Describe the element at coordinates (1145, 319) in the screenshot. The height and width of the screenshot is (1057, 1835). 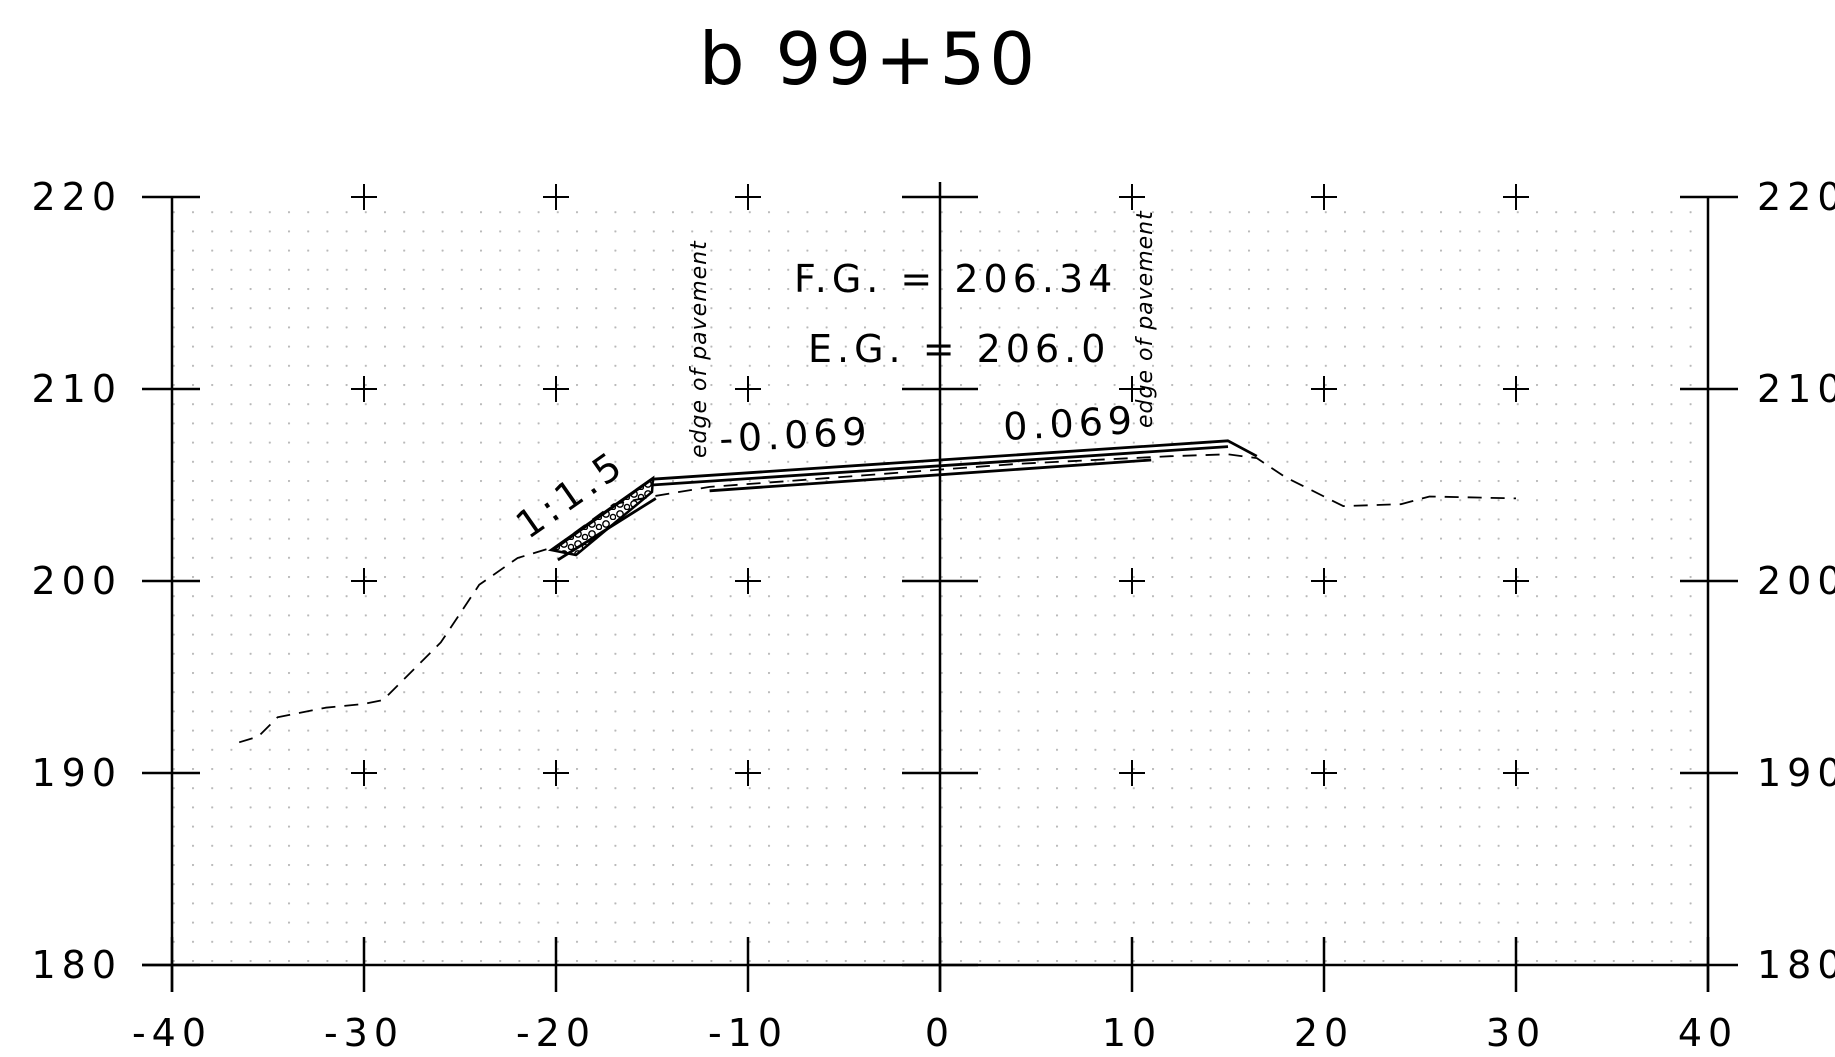
I see `right-edge-of-pavement-label: edge of pavement` at that location.